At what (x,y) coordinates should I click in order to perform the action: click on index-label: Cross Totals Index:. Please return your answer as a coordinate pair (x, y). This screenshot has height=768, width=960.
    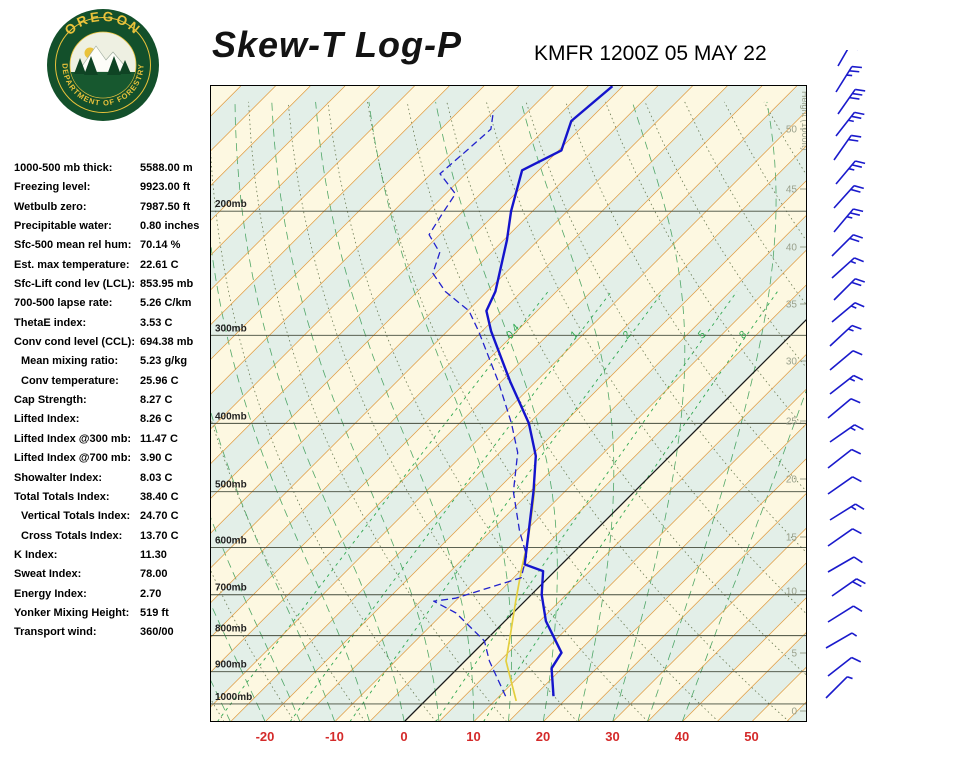
    Looking at the image, I should click on (72, 535).